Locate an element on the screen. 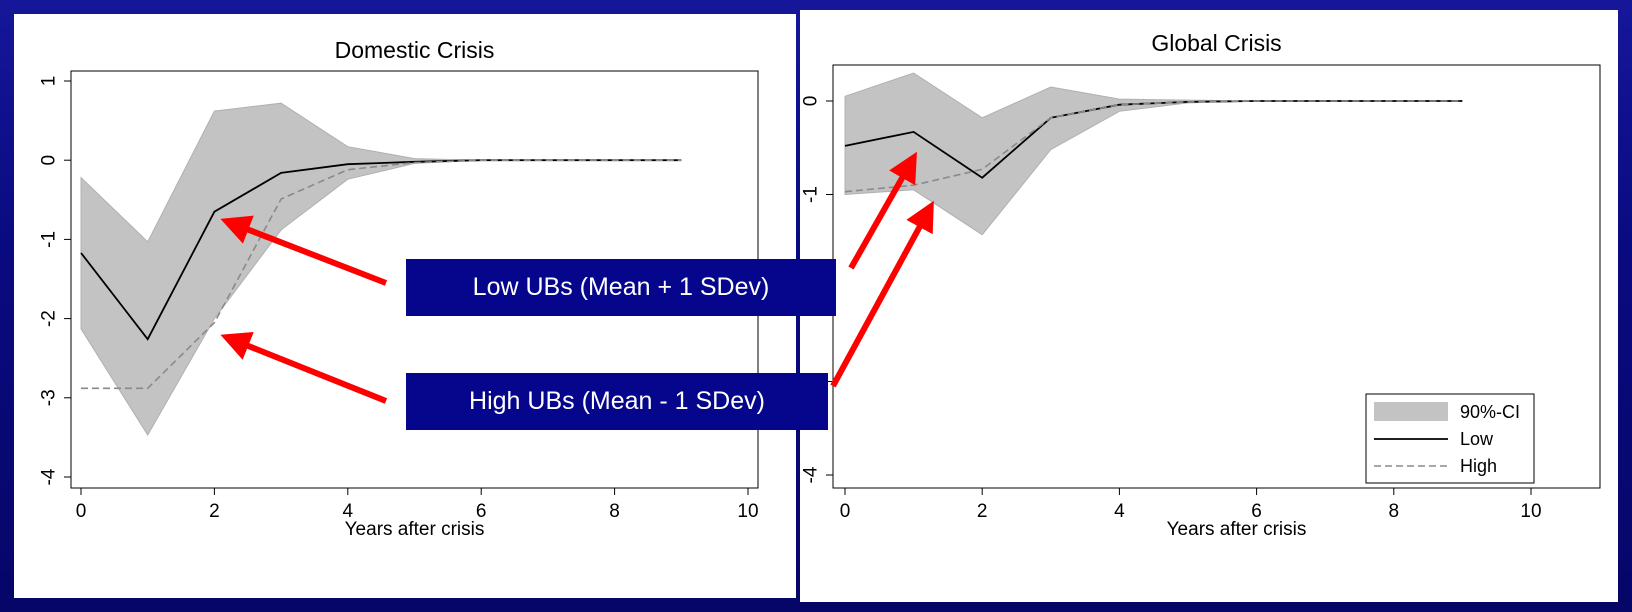 Image resolution: width=1632 pixels, height=612 pixels. low-ubs-callout: Low UBs (Mean + 1 SDev) is located at coordinates (621, 287).